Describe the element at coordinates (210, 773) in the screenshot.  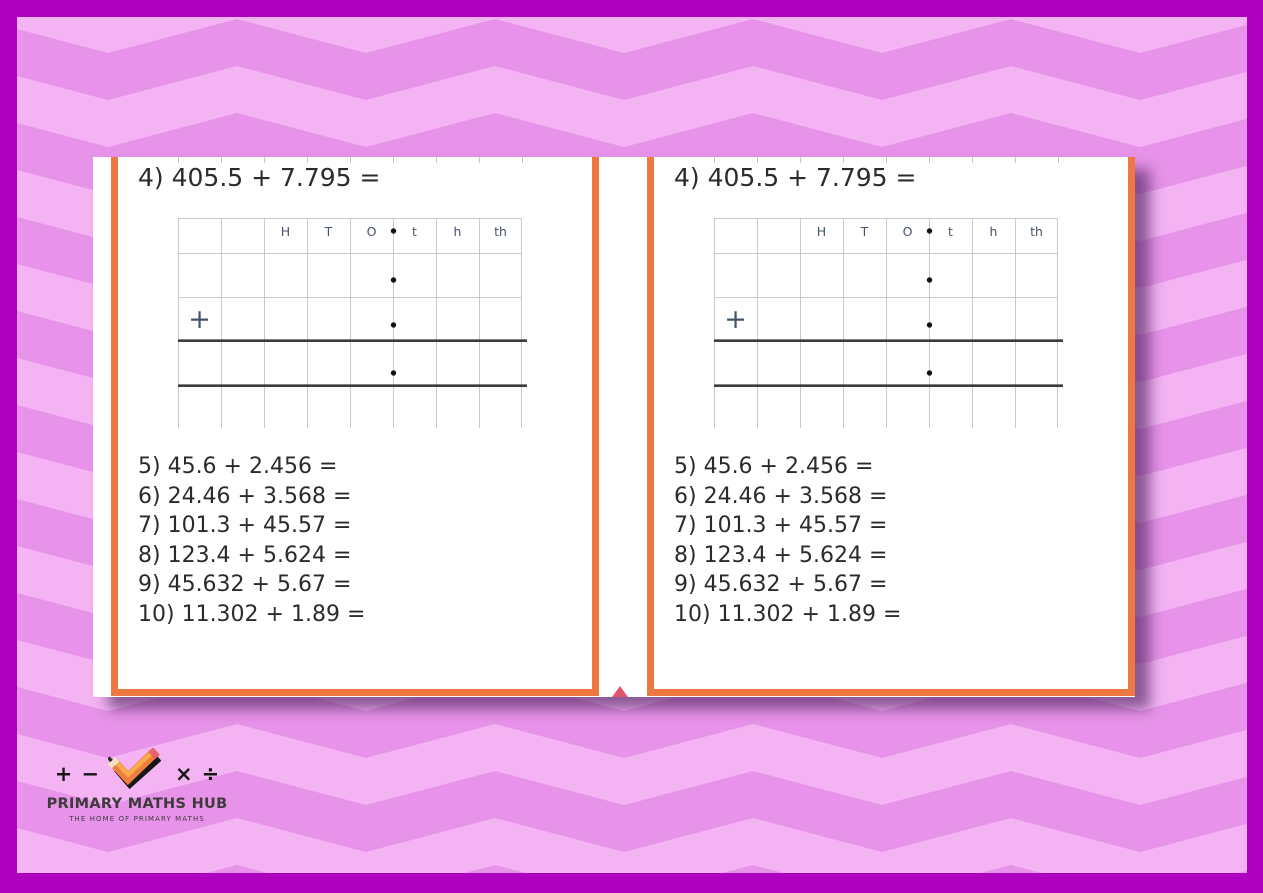
I see `logo-divide-symbol: ÷` at that location.